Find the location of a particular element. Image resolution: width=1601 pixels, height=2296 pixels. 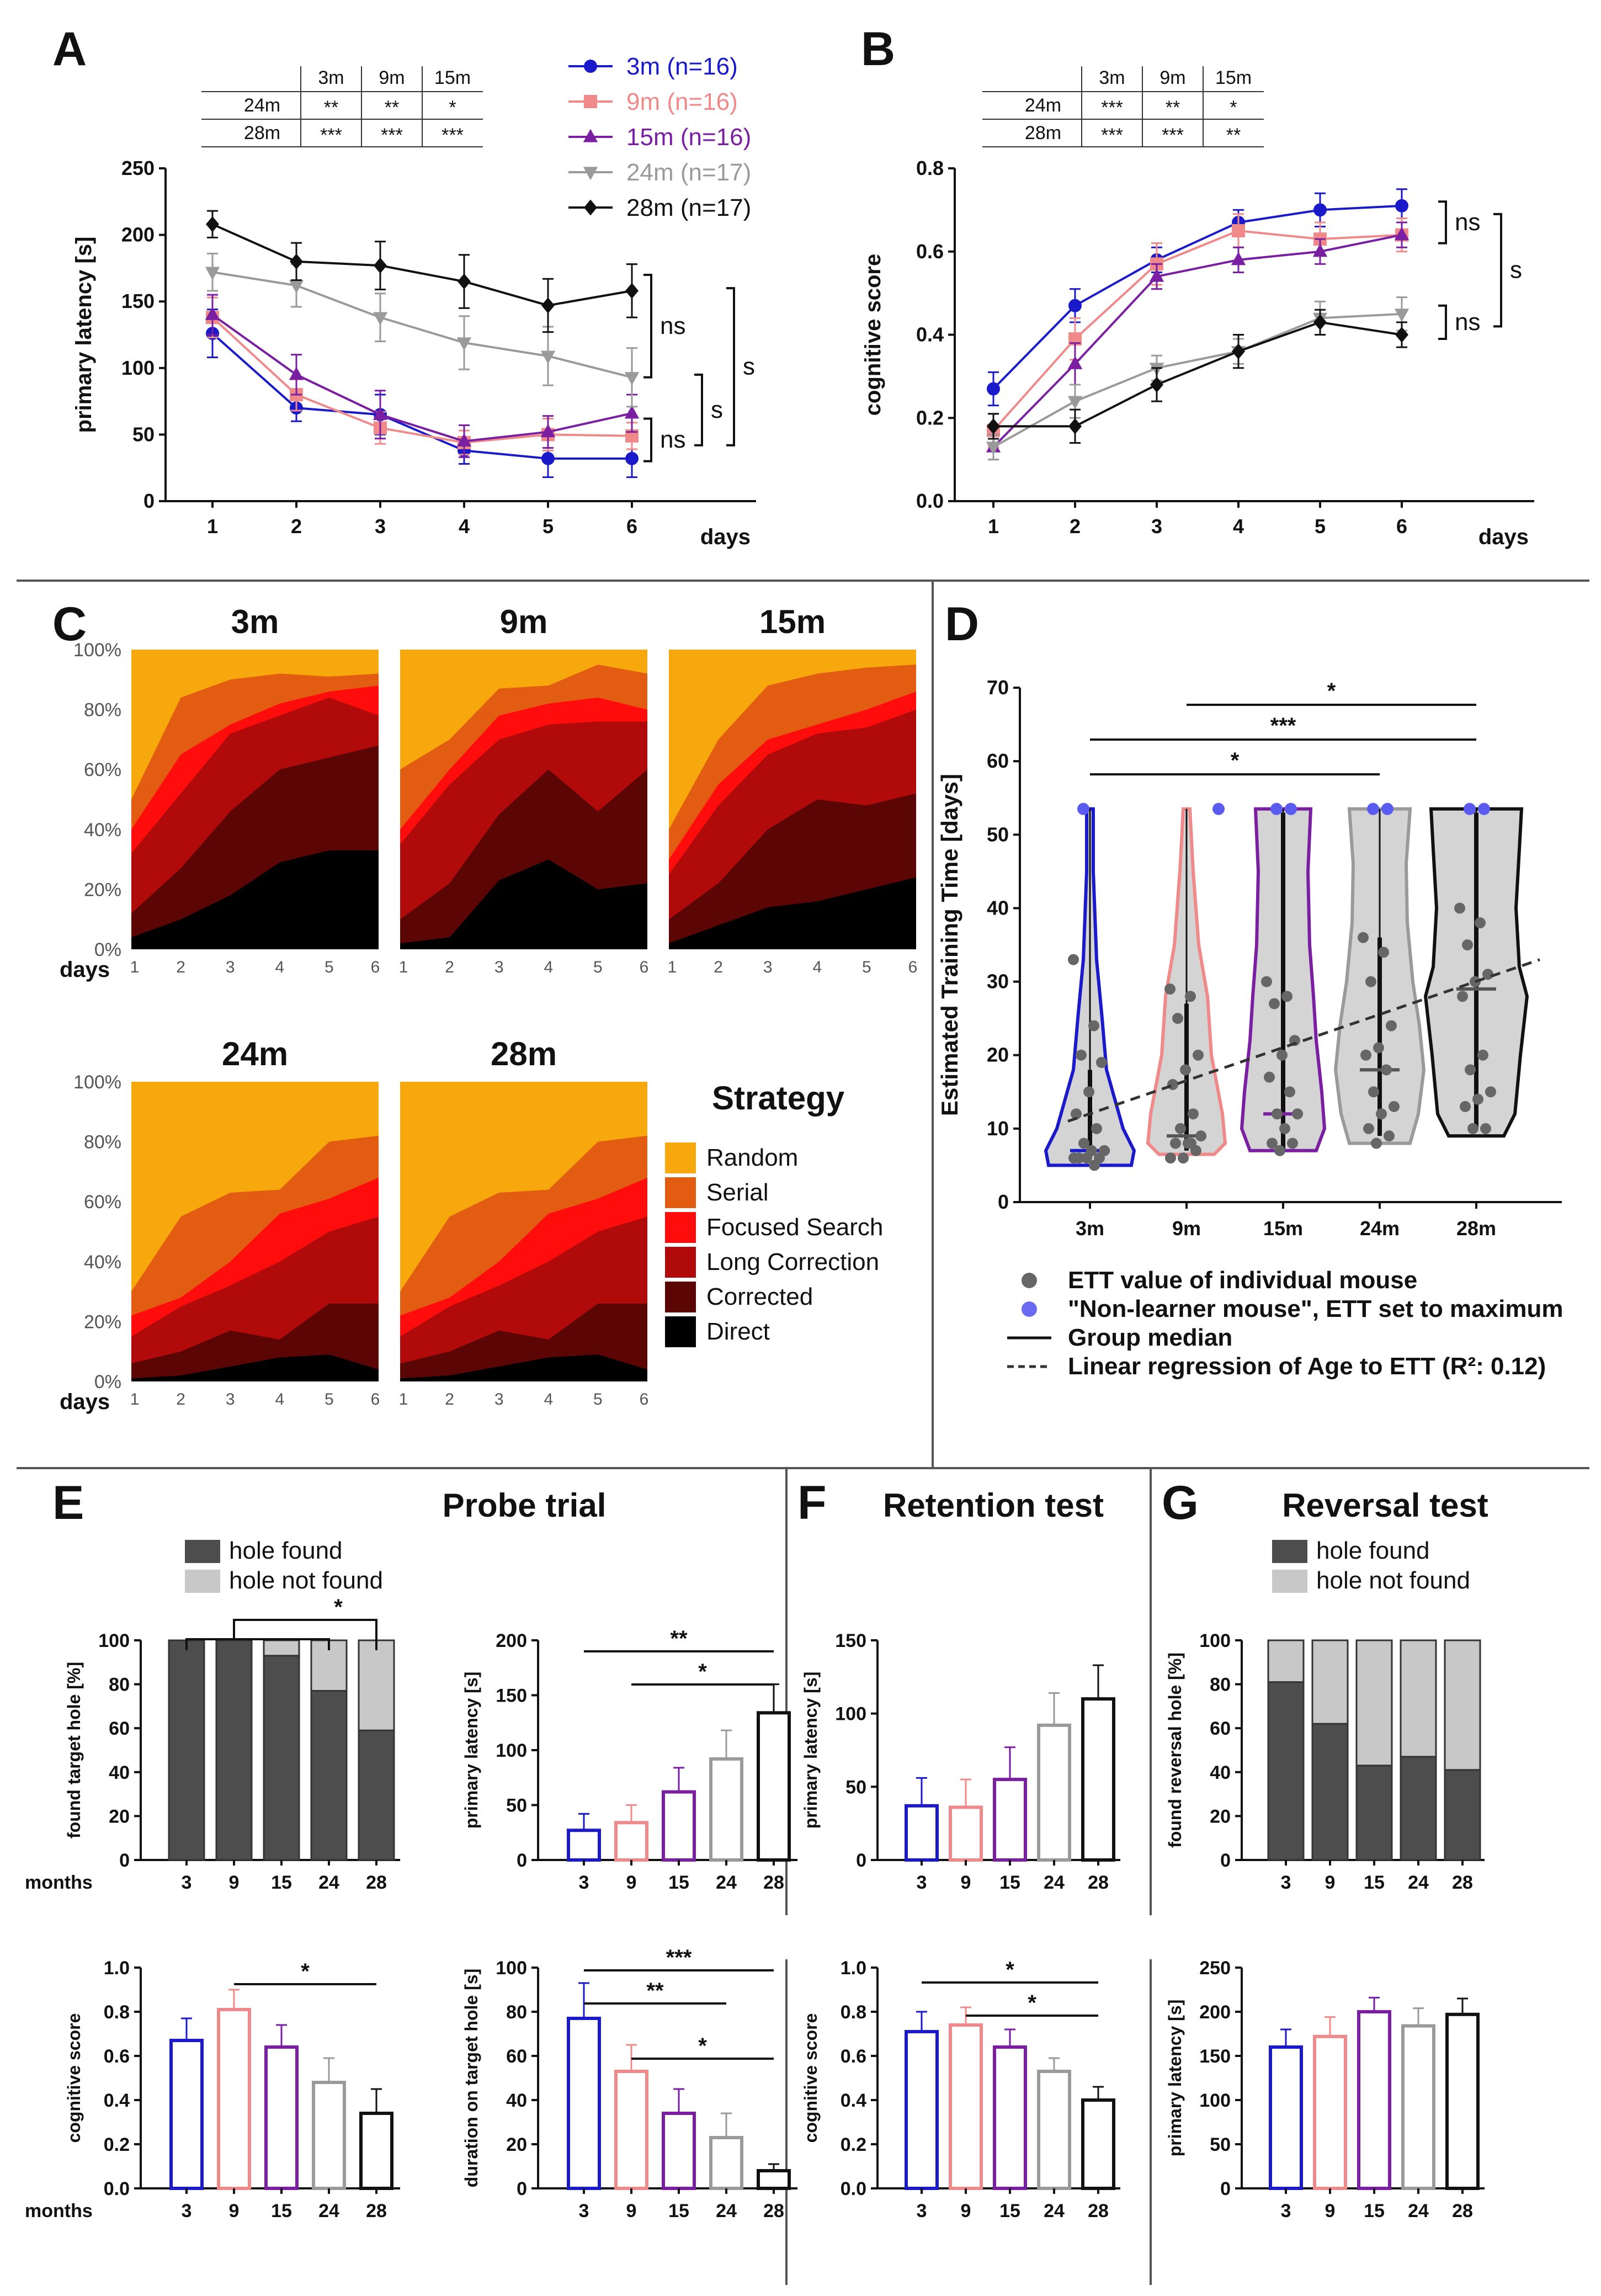

C-legend-label-Long-Correction: Long Correction is located at coordinates (792, 1261).